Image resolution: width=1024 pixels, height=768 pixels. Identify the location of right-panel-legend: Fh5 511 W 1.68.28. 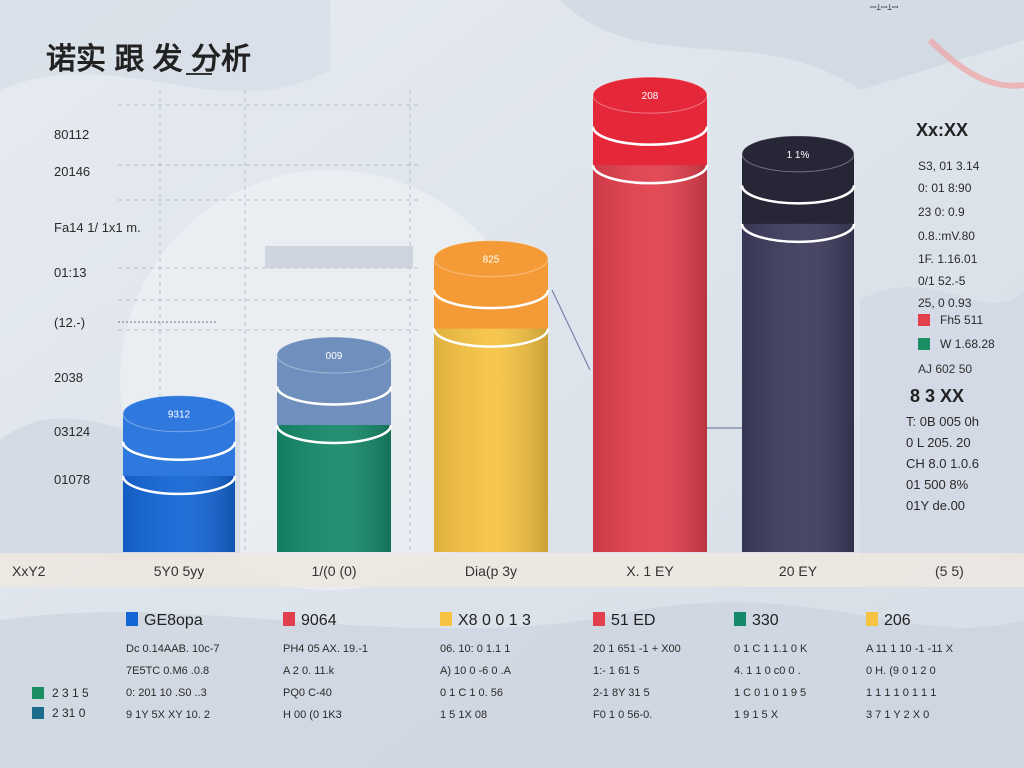
(956, 332).